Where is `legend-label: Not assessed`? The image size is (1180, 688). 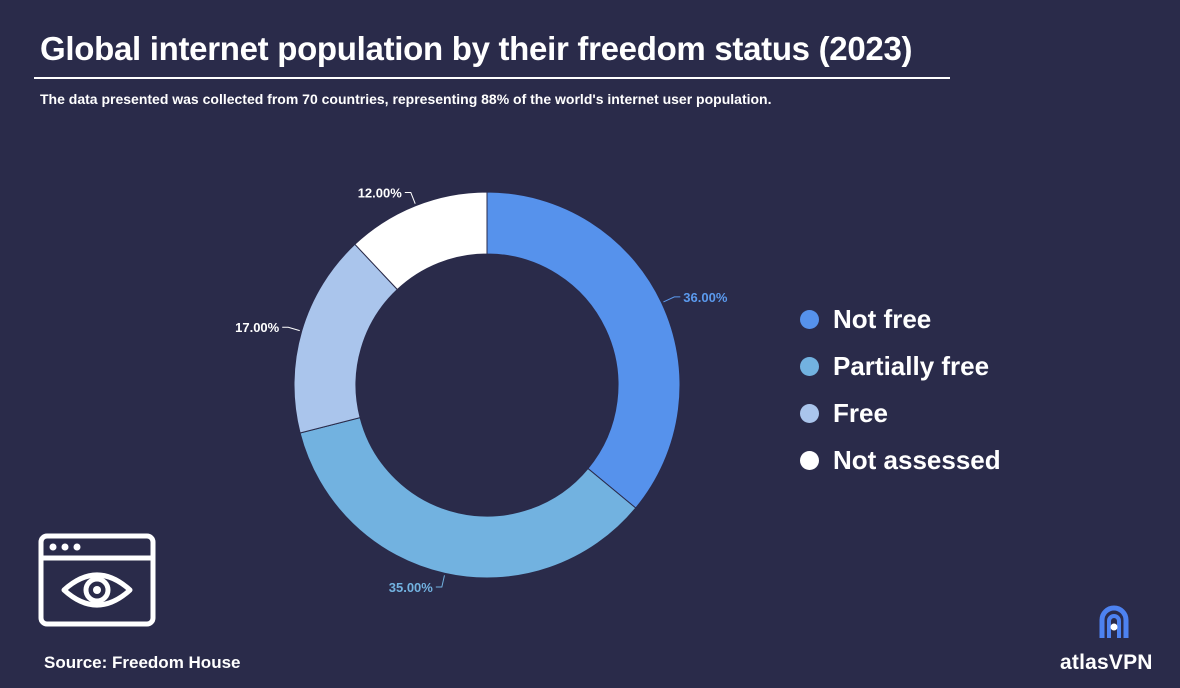 legend-label: Not assessed is located at coordinates (917, 460).